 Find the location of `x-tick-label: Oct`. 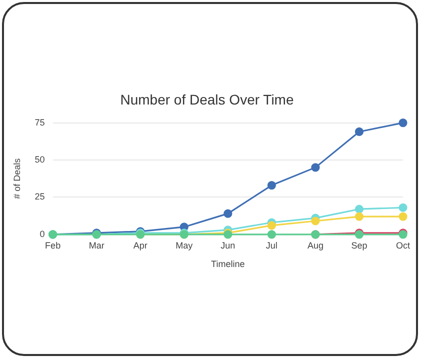

x-tick-label: Oct is located at coordinates (403, 245).